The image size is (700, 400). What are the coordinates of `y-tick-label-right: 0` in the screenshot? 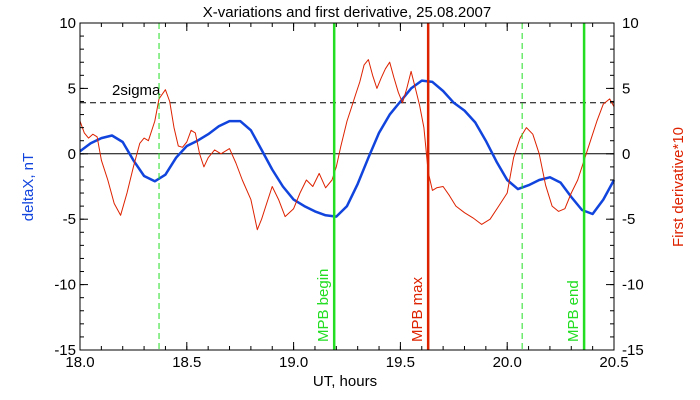 It's located at (626, 154).